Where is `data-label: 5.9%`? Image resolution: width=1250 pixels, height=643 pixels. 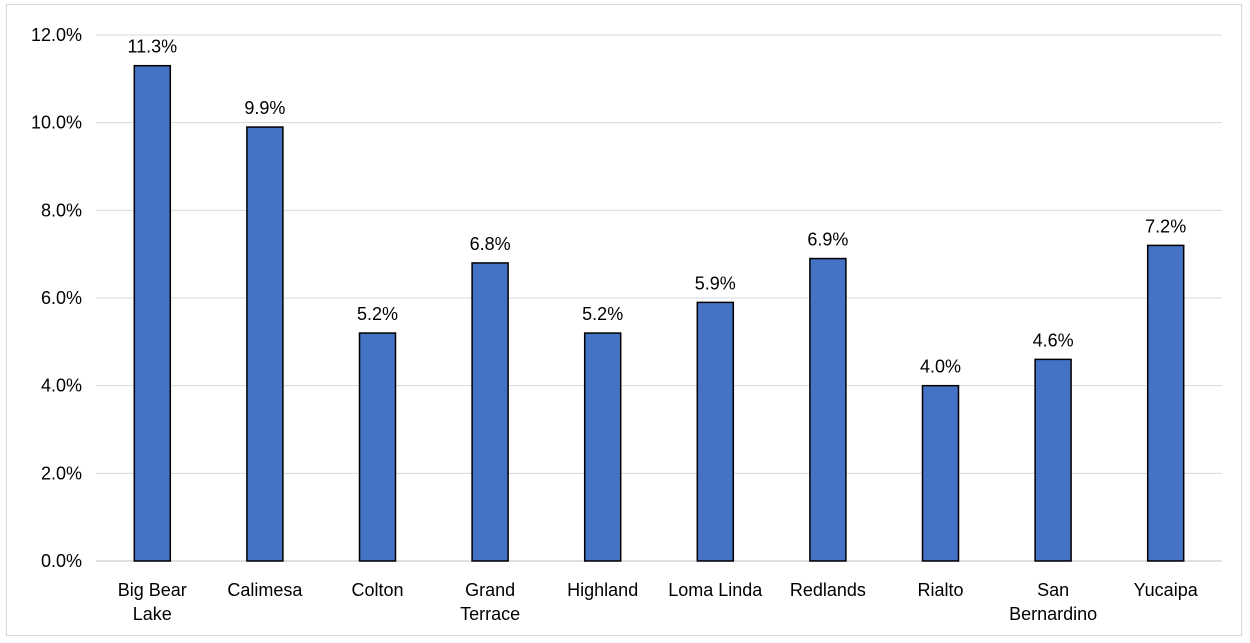 data-label: 5.9% is located at coordinates (715, 283).